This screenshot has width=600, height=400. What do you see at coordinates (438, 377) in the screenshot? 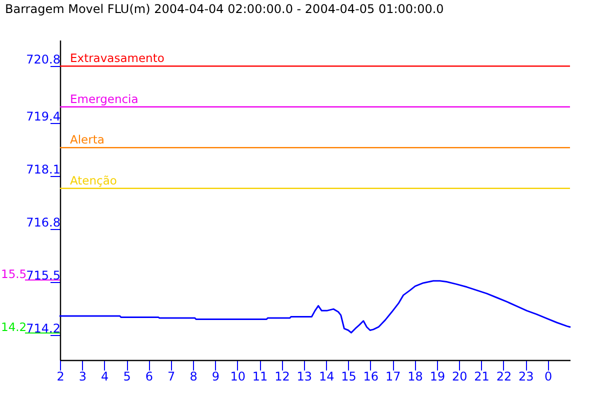
I see `x-tick-label: 19` at bounding box center [438, 377].